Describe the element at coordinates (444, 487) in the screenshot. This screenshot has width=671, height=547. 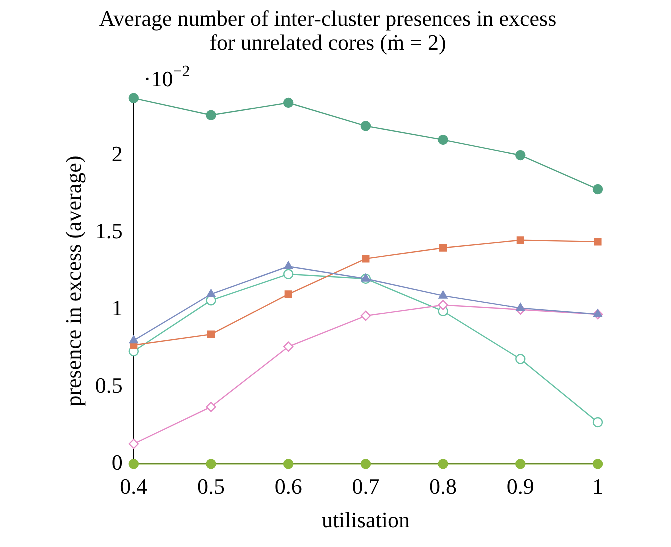
I see `x-tick-label: 0.8` at that location.